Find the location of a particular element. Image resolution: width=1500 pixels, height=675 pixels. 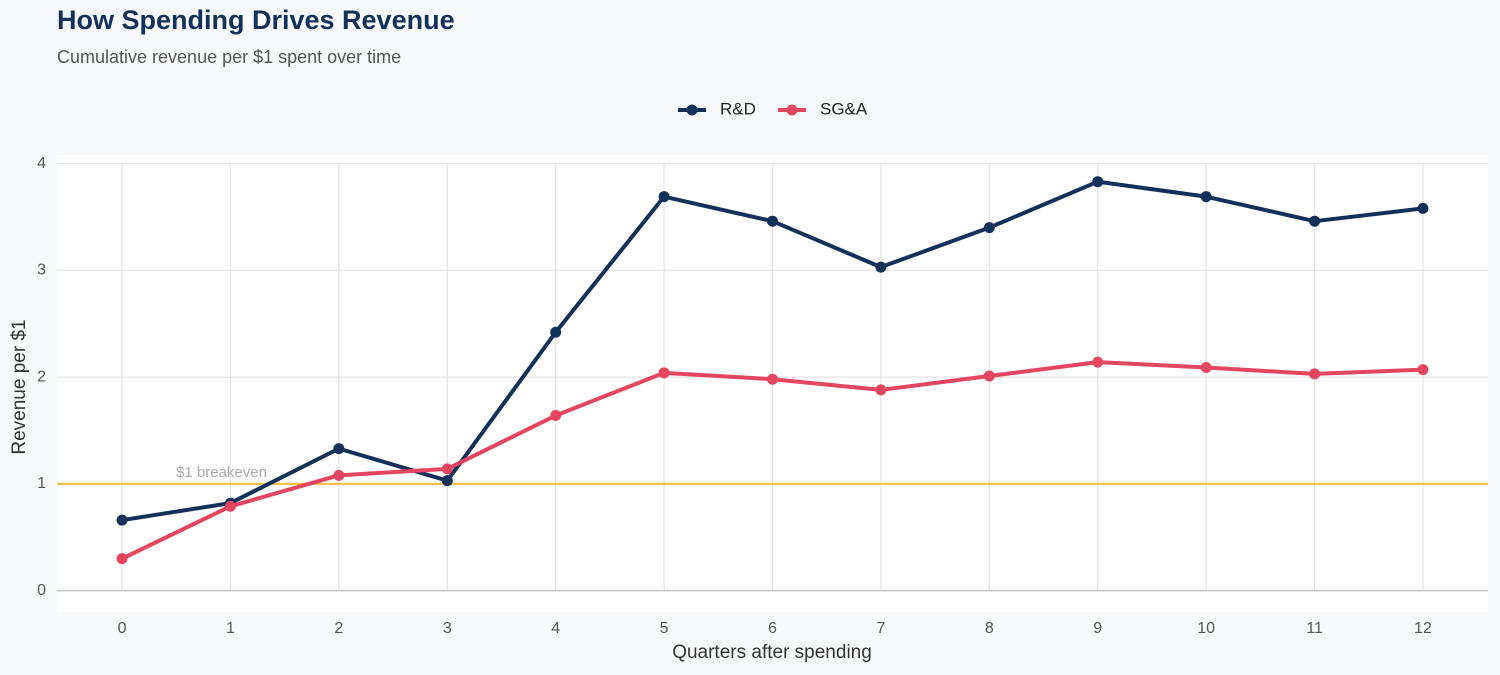

x-tick-label: 5 is located at coordinates (664, 628).